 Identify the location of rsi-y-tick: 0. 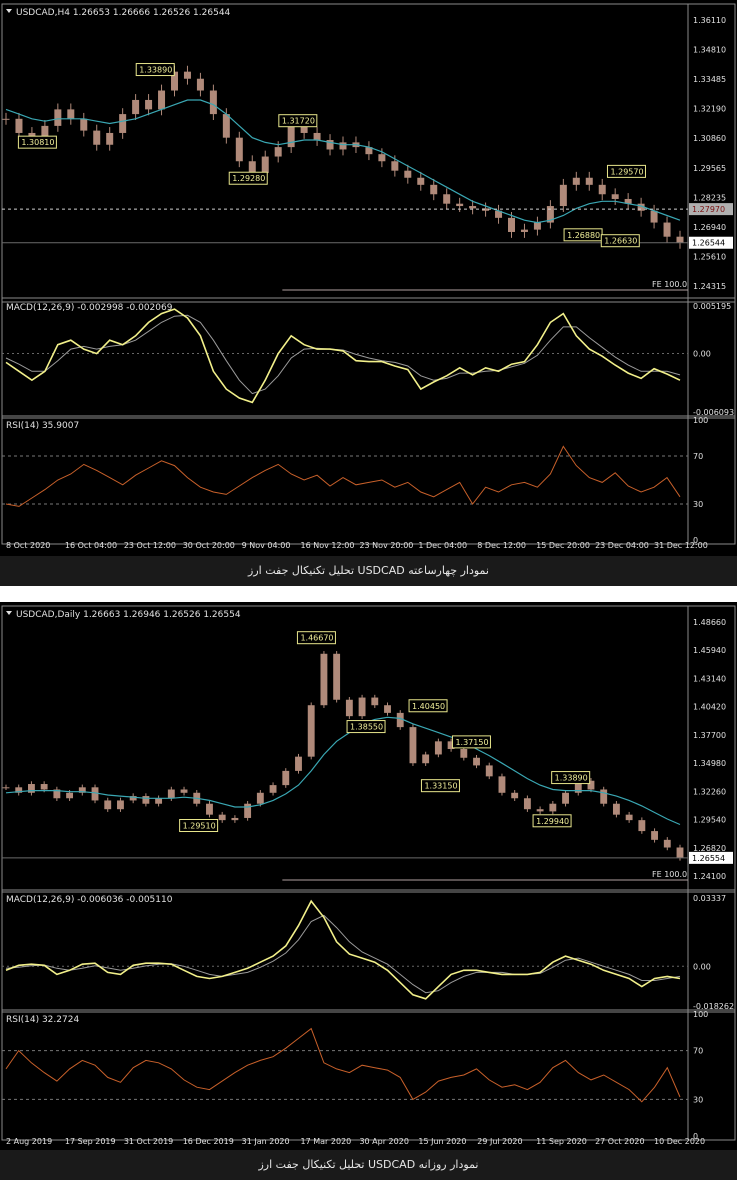
(695, 540).